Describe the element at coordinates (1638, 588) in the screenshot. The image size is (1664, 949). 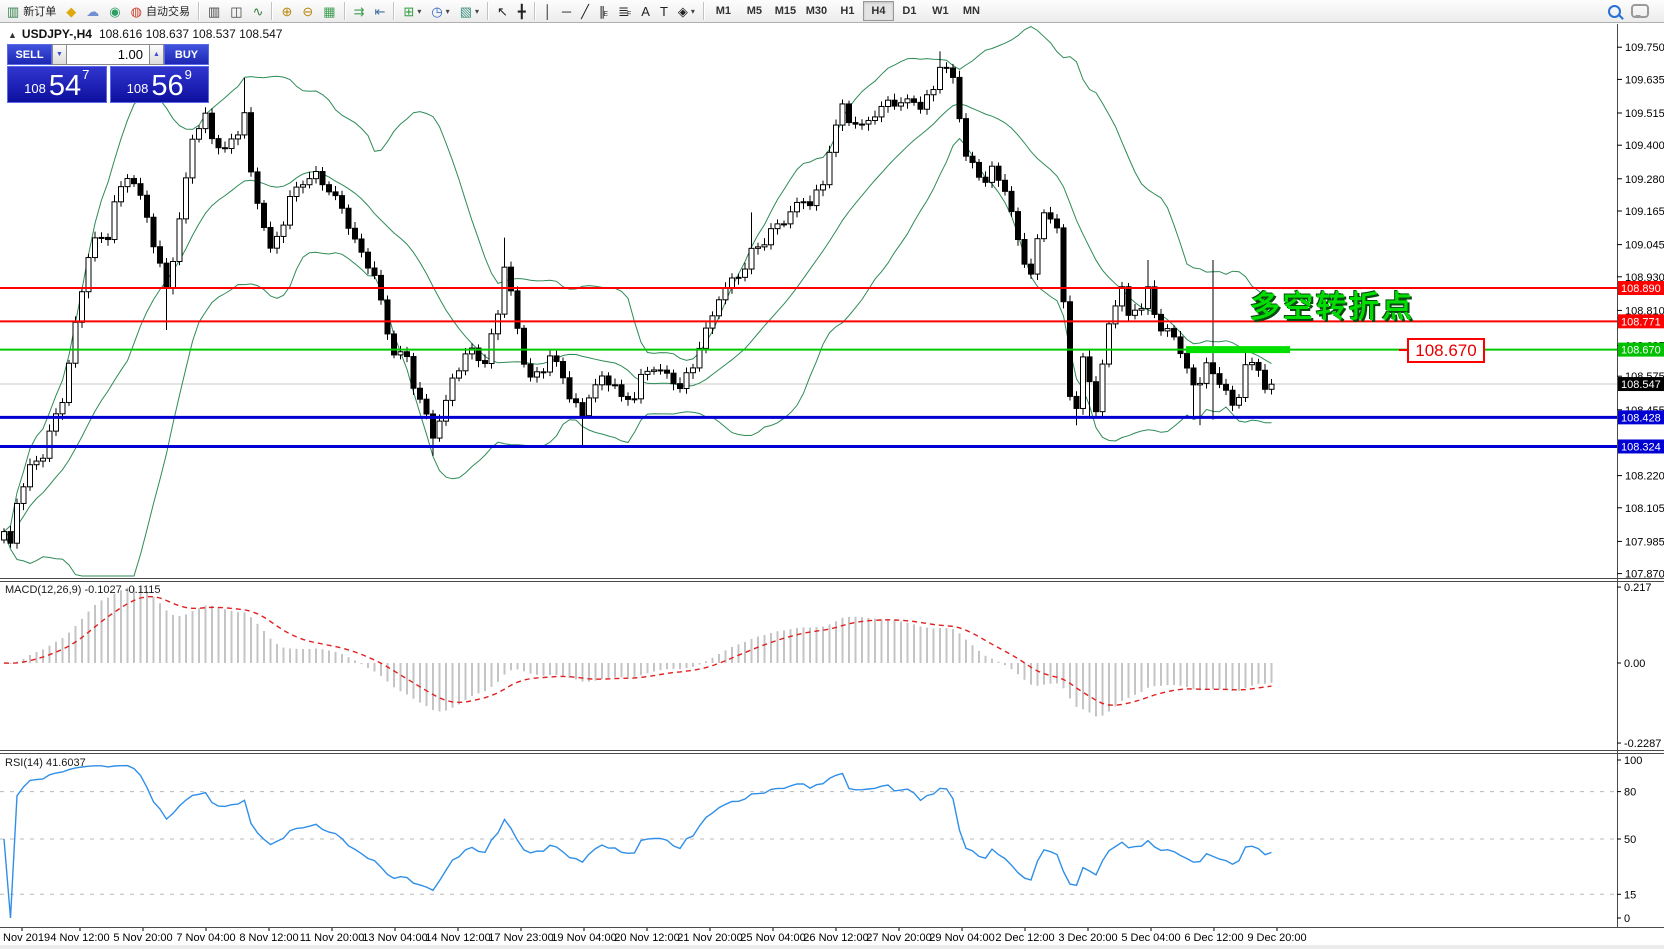
I see `svg-text: 0.217` at that location.